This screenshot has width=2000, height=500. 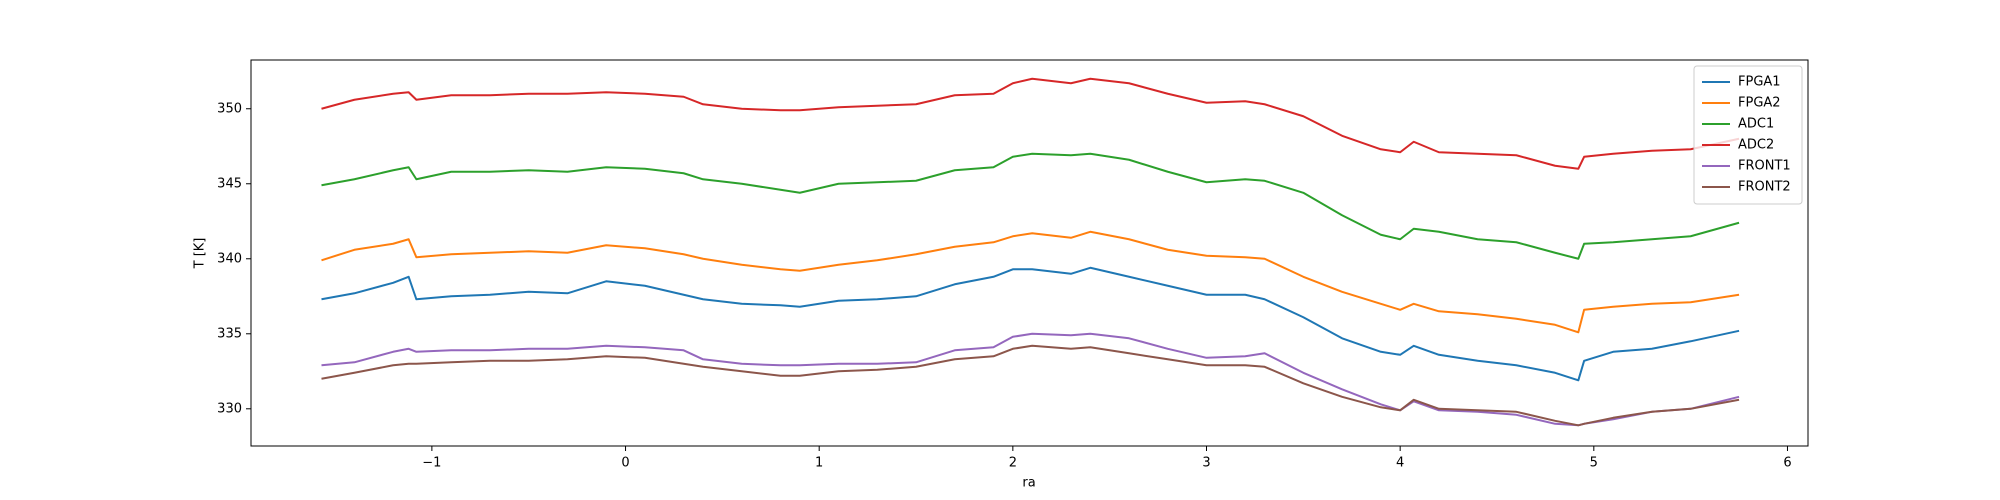 What do you see at coordinates (200, 254) in the screenshot?
I see `y-axis-label: T [K]` at bounding box center [200, 254].